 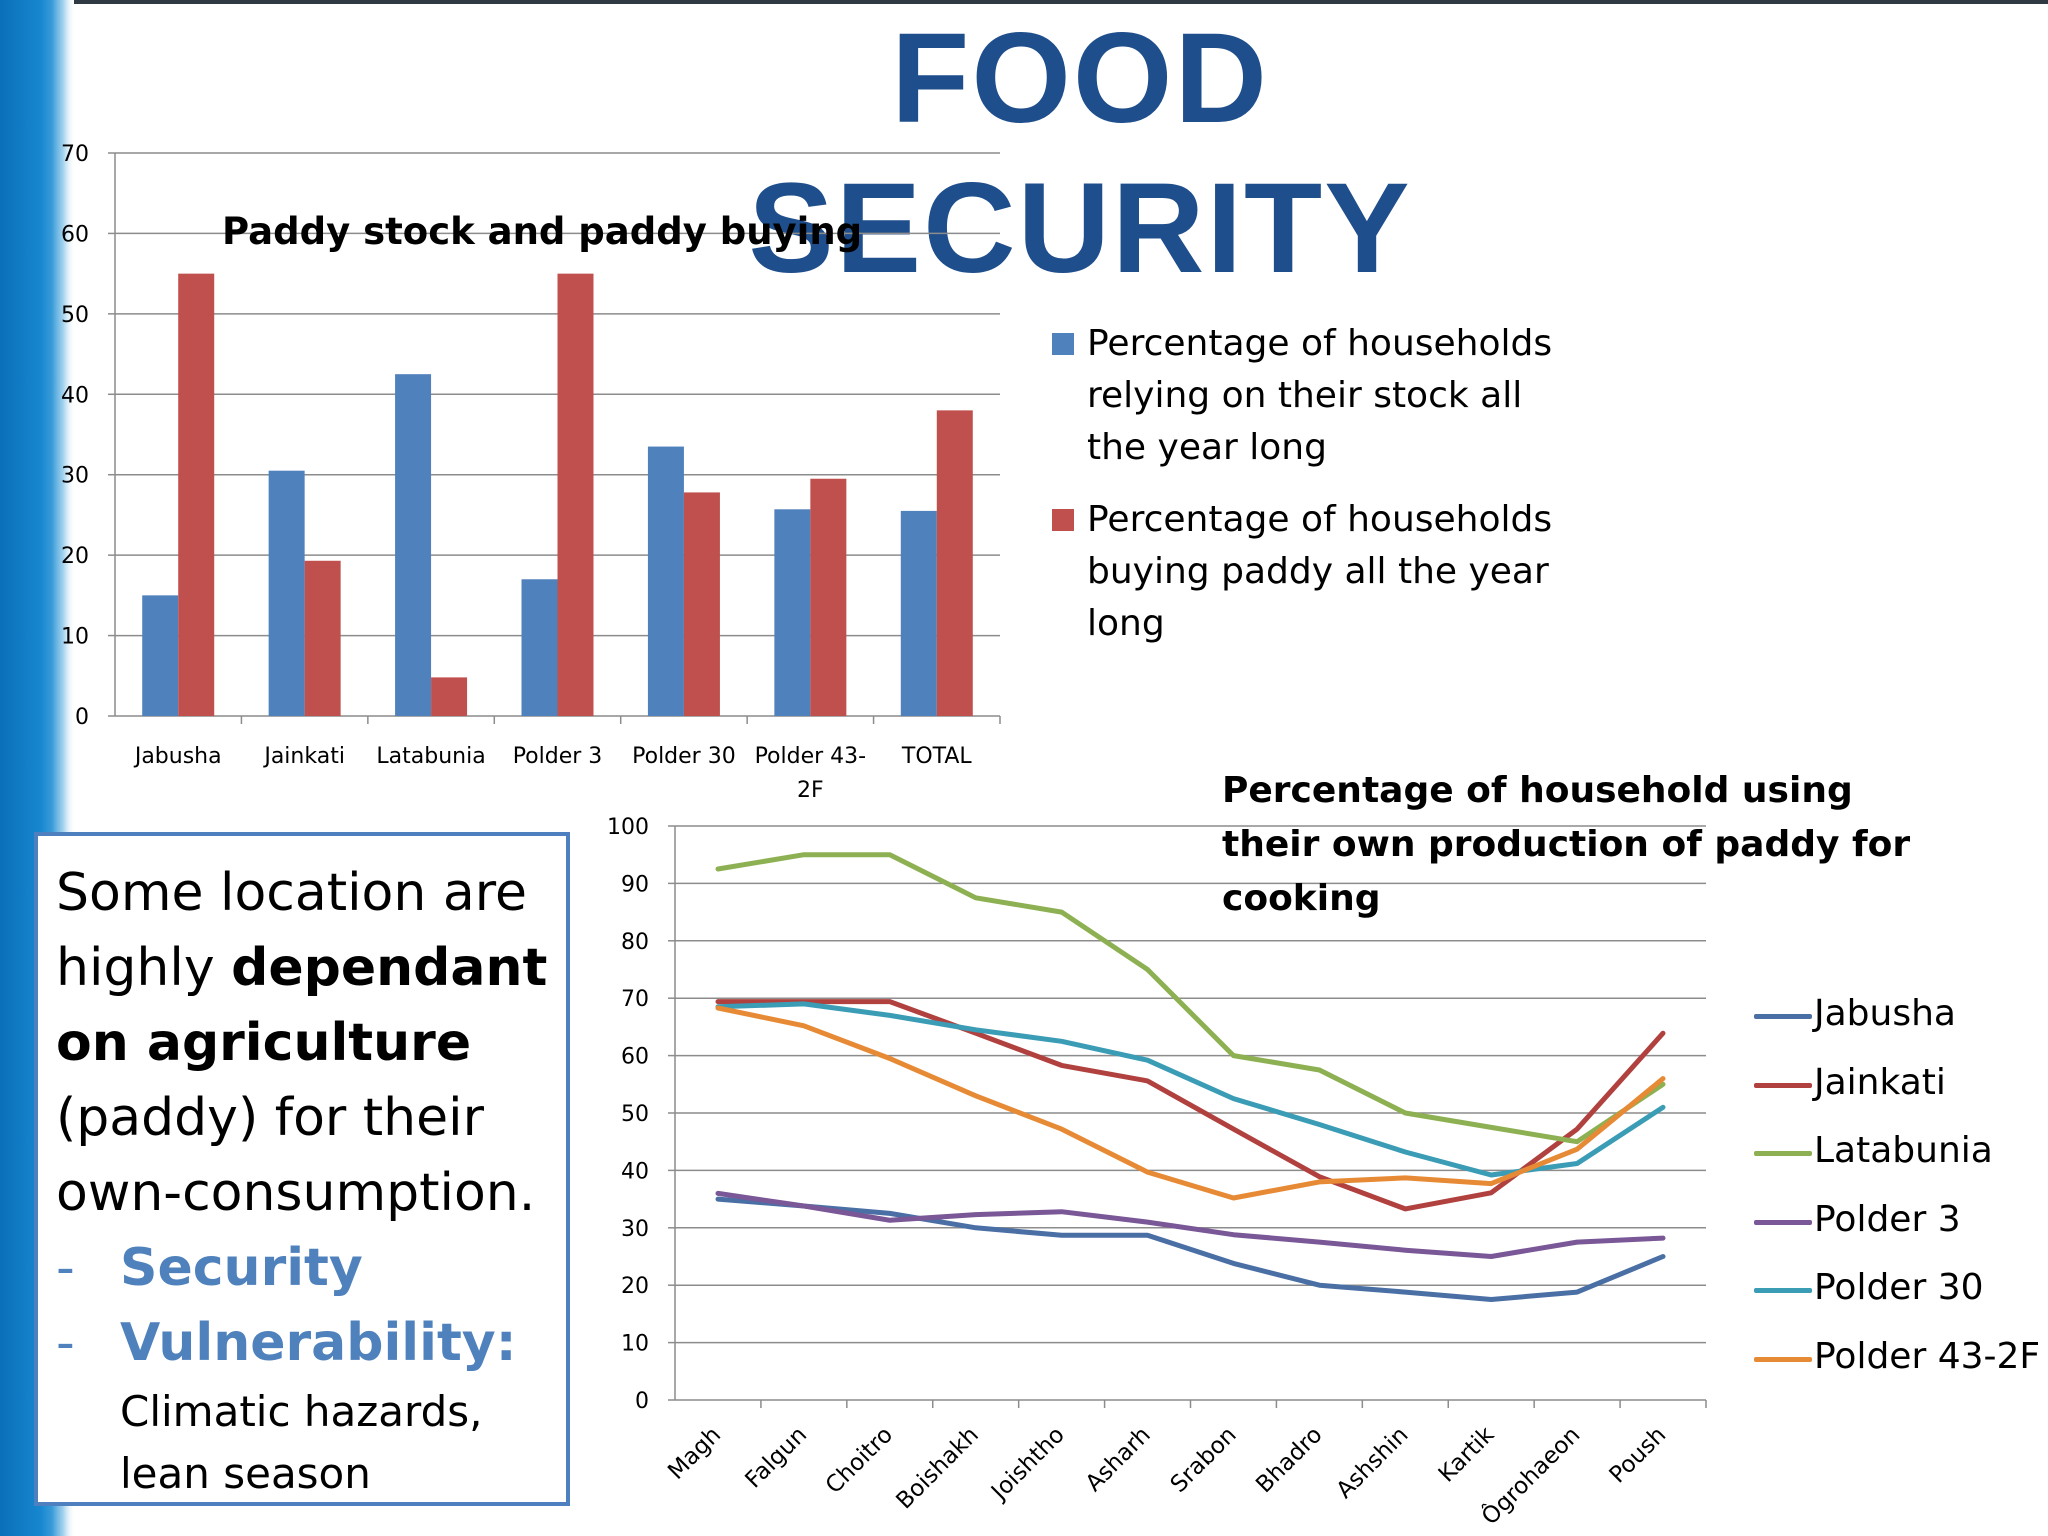 I want to click on line-legend-label: Polder 30, so click(x=1899, y=1287).